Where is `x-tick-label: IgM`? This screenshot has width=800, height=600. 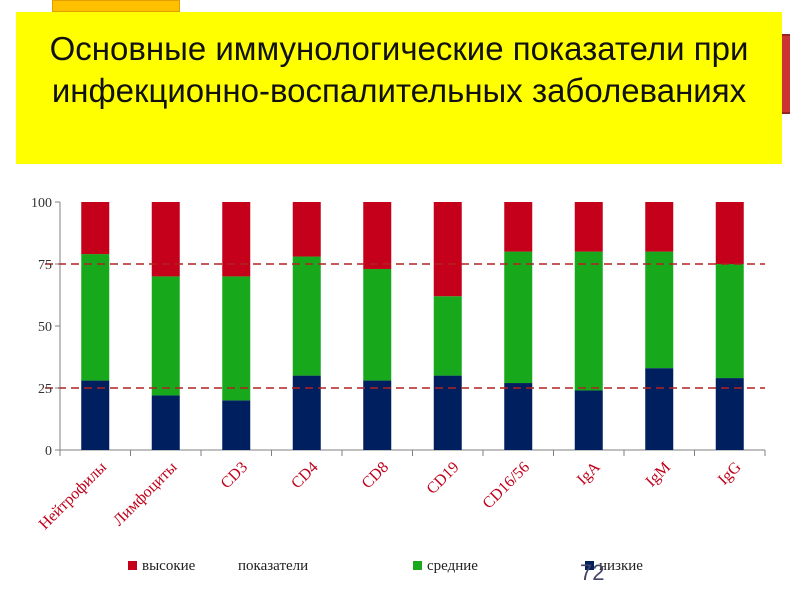 x-tick-label: IgM is located at coordinates (659, 475).